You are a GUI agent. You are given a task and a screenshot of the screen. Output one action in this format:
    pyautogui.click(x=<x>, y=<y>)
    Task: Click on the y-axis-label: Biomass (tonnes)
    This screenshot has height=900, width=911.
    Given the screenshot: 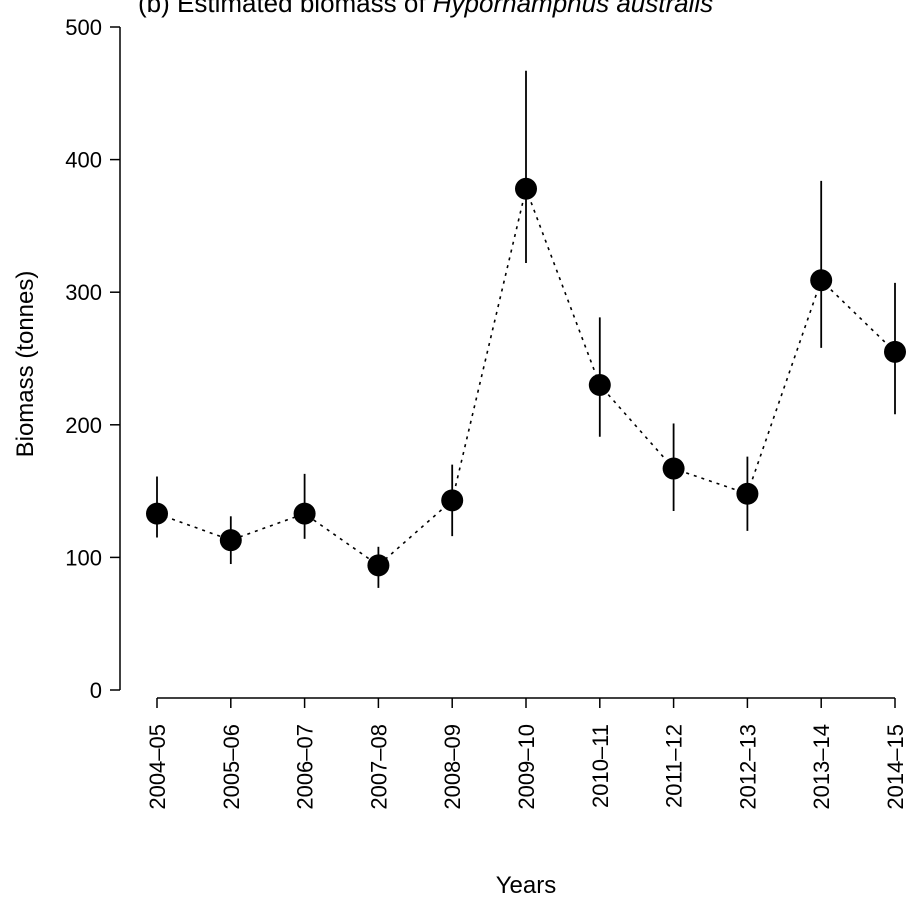 What is the action you would take?
    pyautogui.click(x=25, y=364)
    